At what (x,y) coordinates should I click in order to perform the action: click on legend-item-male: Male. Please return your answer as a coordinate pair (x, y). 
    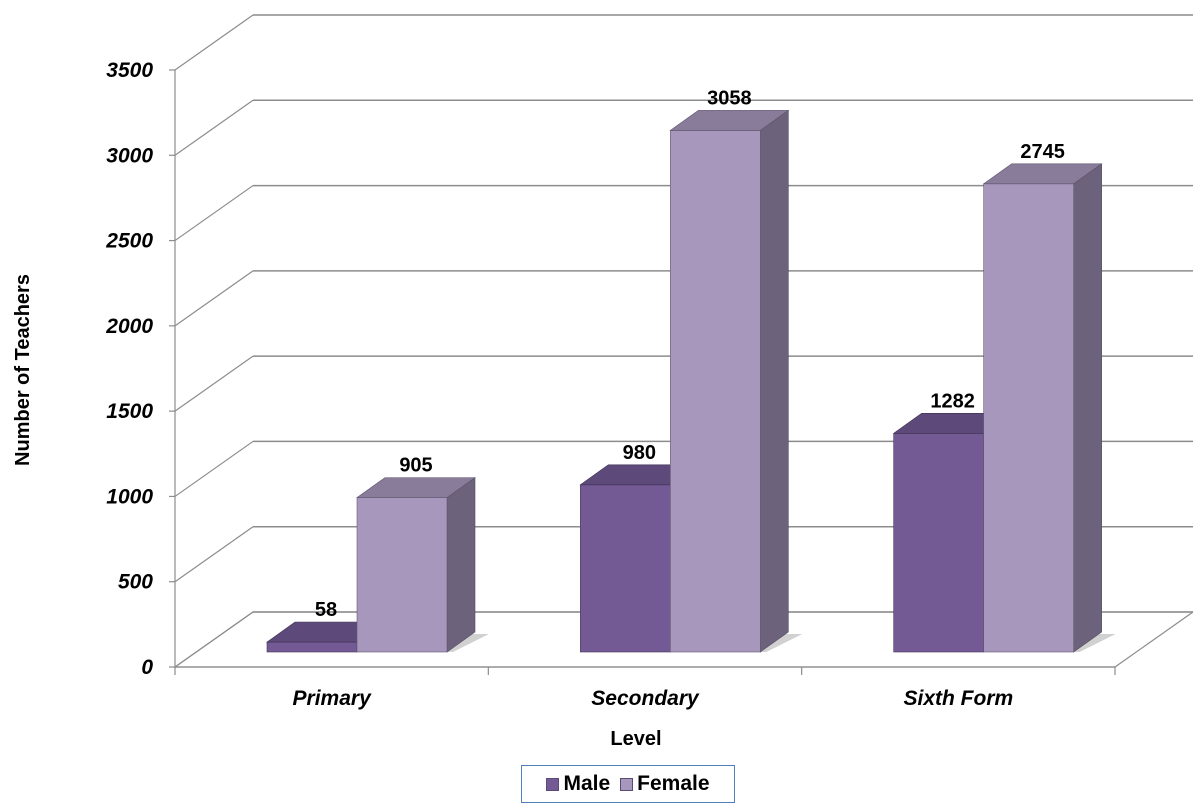
    Looking at the image, I should click on (578, 784).